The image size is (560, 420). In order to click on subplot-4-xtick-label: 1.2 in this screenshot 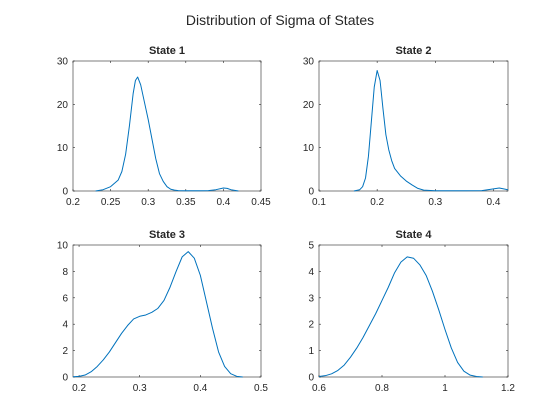, I will do `click(508, 388)`.